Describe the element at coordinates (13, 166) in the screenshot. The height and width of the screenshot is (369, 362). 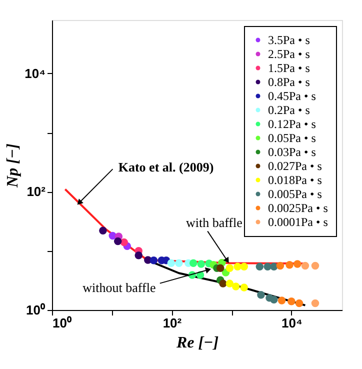
I see `y-axis-title: Np [−]` at that location.